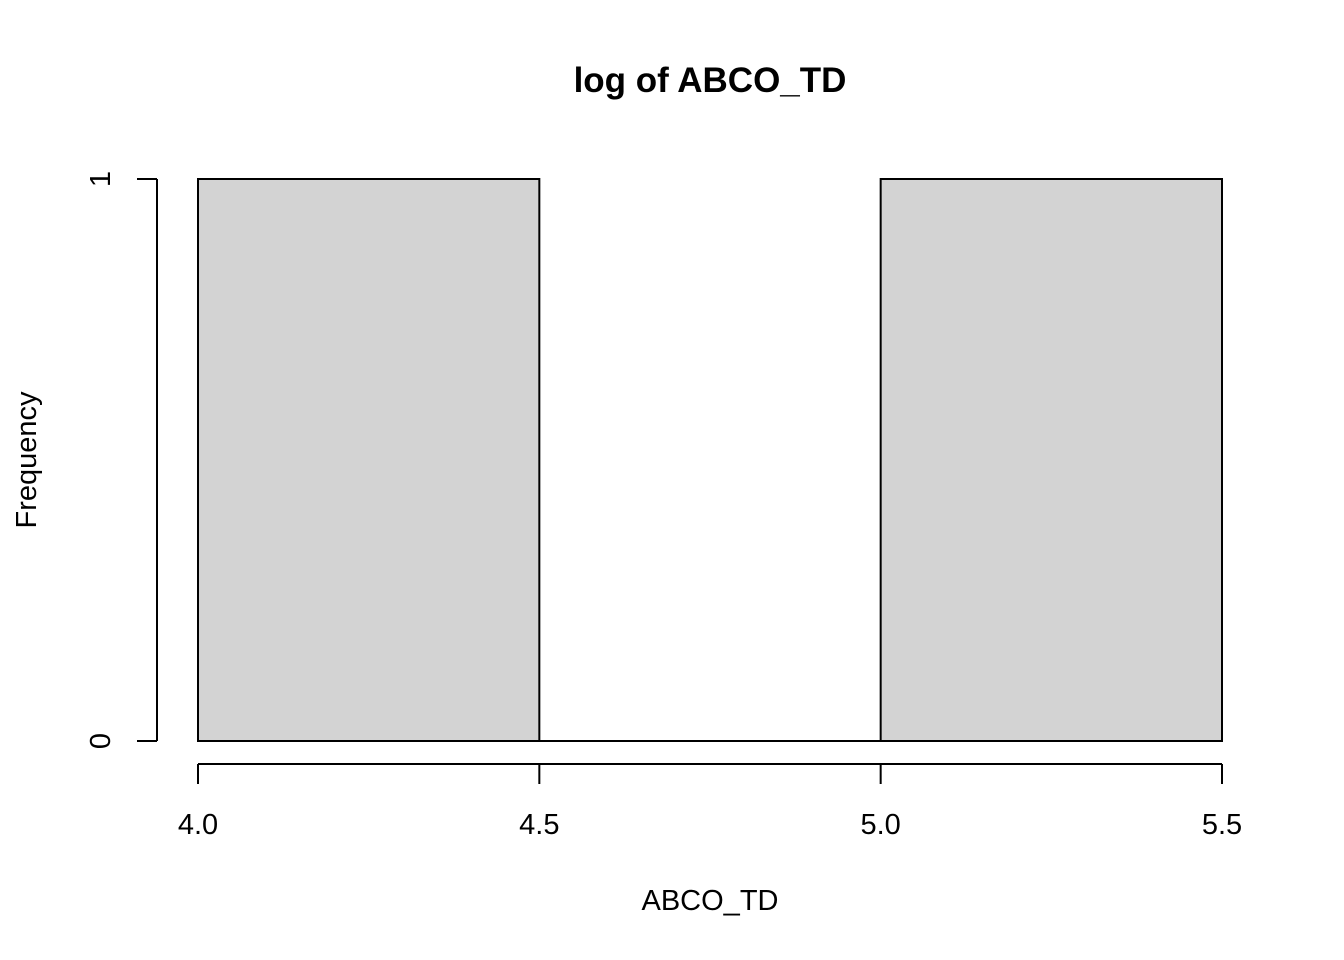  Describe the element at coordinates (1222, 825) in the screenshot. I see `x-tick-label: 5.5` at that location.